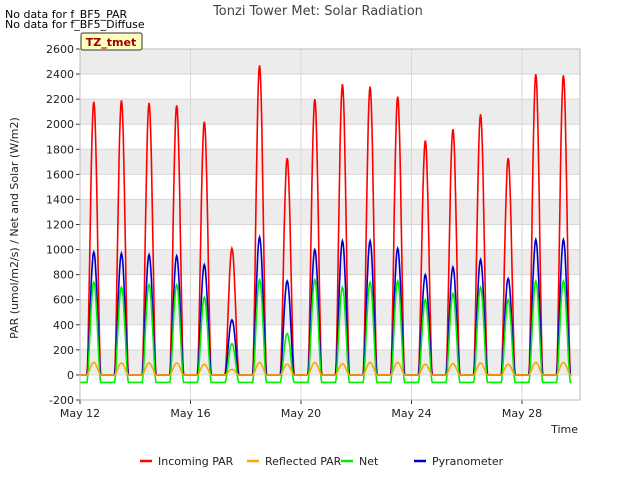 This screenshot has width=640, height=480. What do you see at coordinates (63, 300) in the screenshot?
I see `y-tick-label: 600` at bounding box center [63, 300].